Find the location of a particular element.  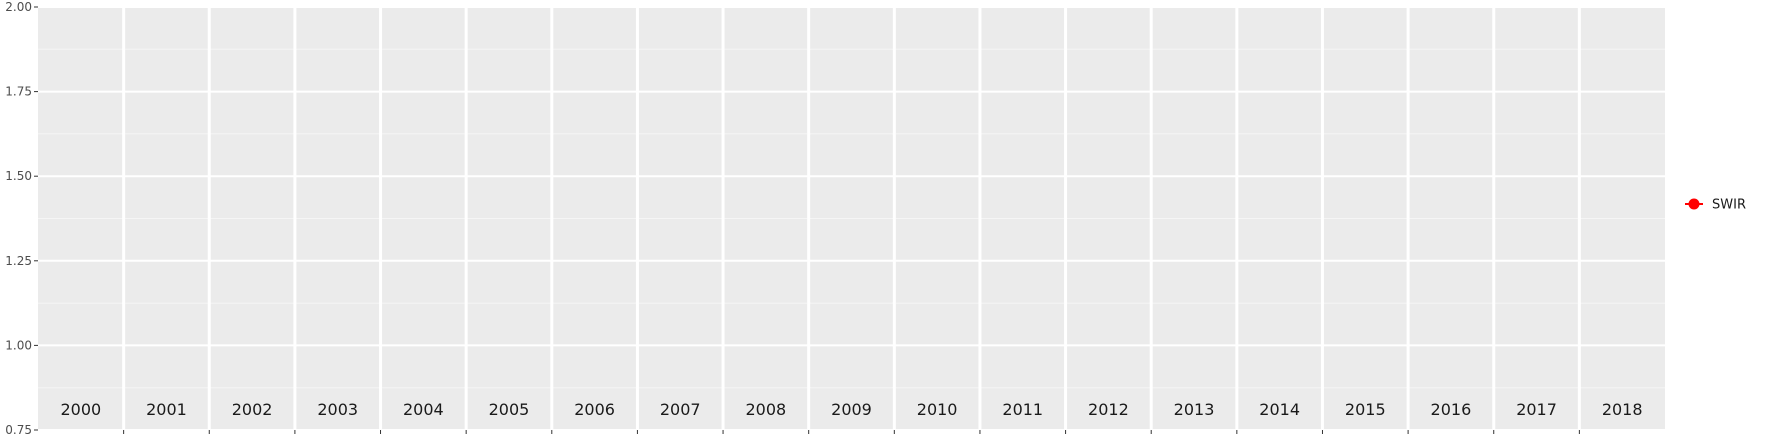

y-tick-label: 1.75 is located at coordinates (18, 92).